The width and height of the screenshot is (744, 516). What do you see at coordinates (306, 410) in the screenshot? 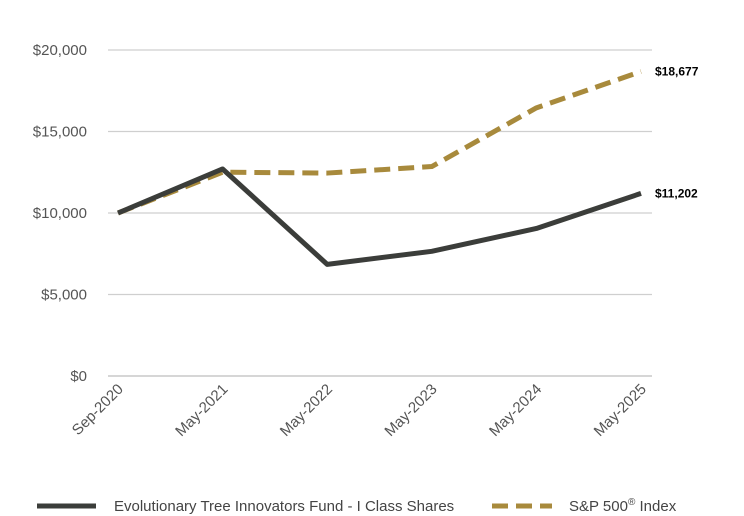
I see `x-tick-label: May-2022` at bounding box center [306, 410].